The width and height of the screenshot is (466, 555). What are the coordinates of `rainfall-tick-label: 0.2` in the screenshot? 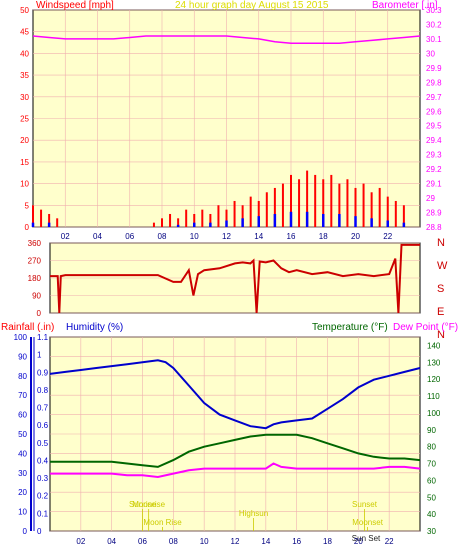 It's located at (43, 496).